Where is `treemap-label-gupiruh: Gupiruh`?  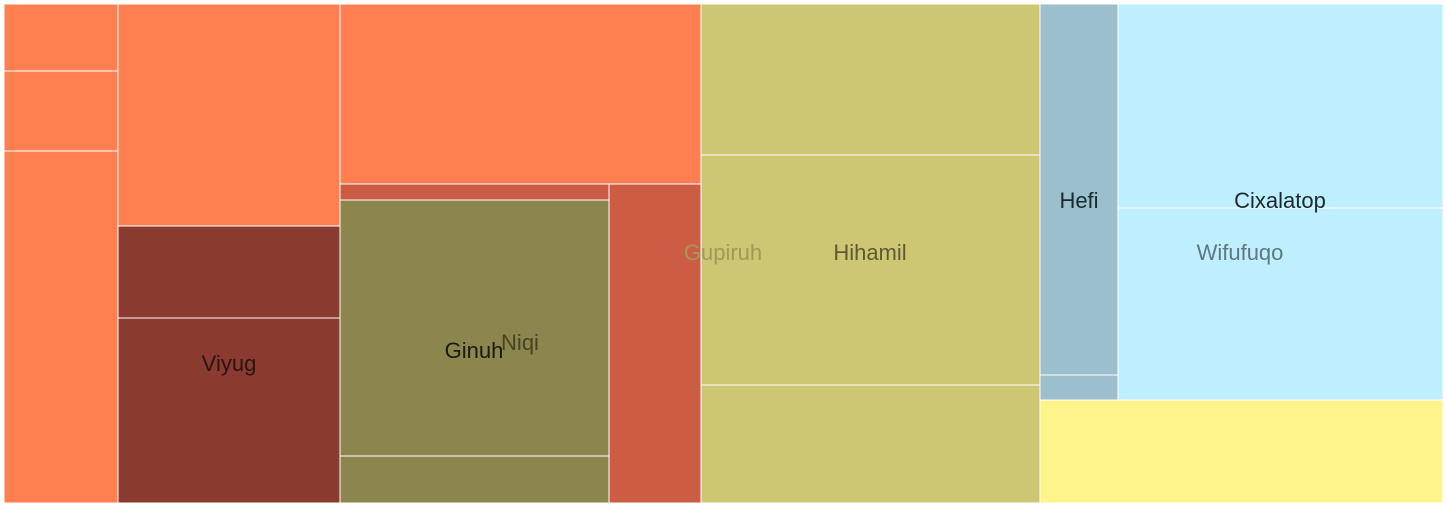 treemap-label-gupiruh: Gupiruh is located at coordinates (723, 252).